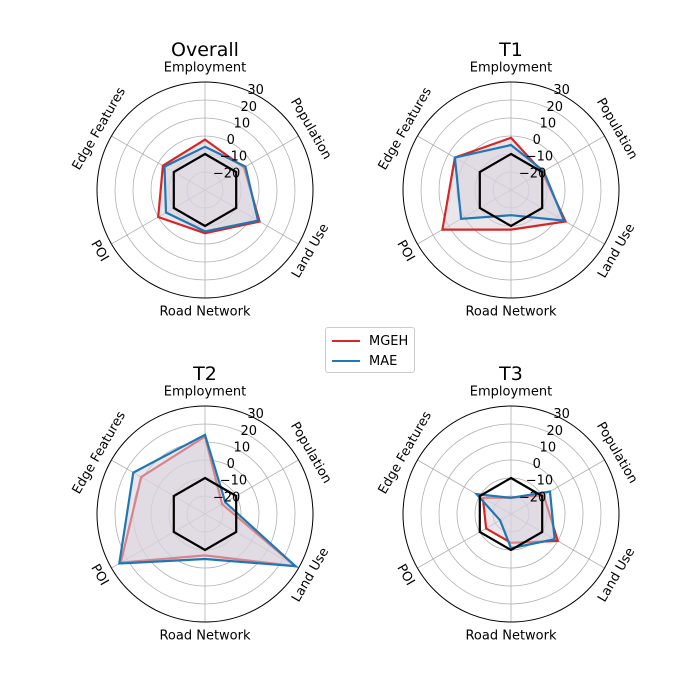 The width and height of the screenshot is (700, 700). Describe the element at coordinates (204, 374) in the screenshot. I see `chart-title: T2` at that location.